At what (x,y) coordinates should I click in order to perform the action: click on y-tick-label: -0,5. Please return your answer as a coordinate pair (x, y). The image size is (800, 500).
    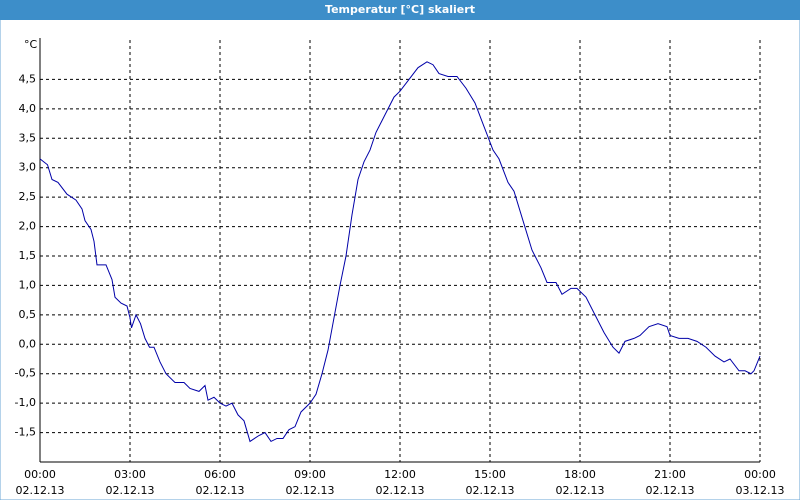
    Looking at the image, I should click on (25, 373).